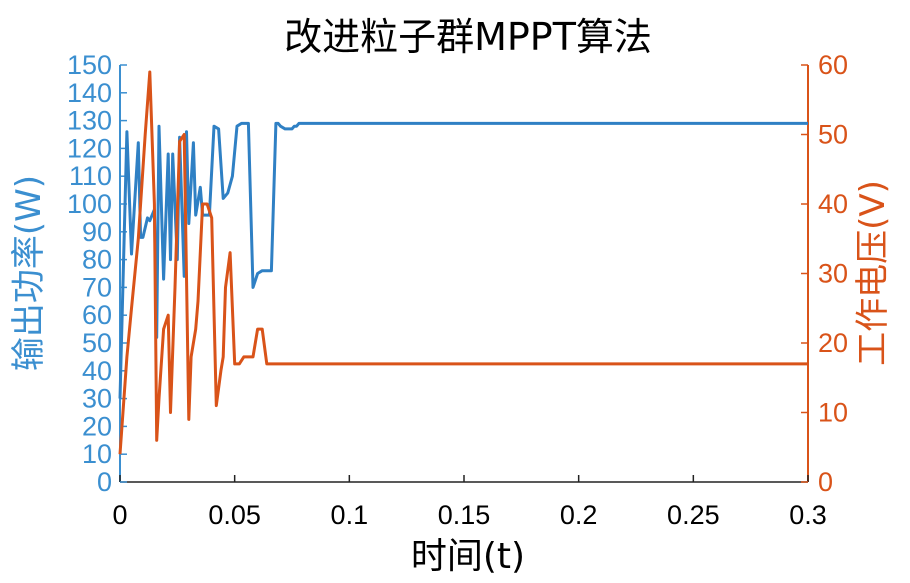  I want to click on right-y-tick-label: 30, so click(833, 274).